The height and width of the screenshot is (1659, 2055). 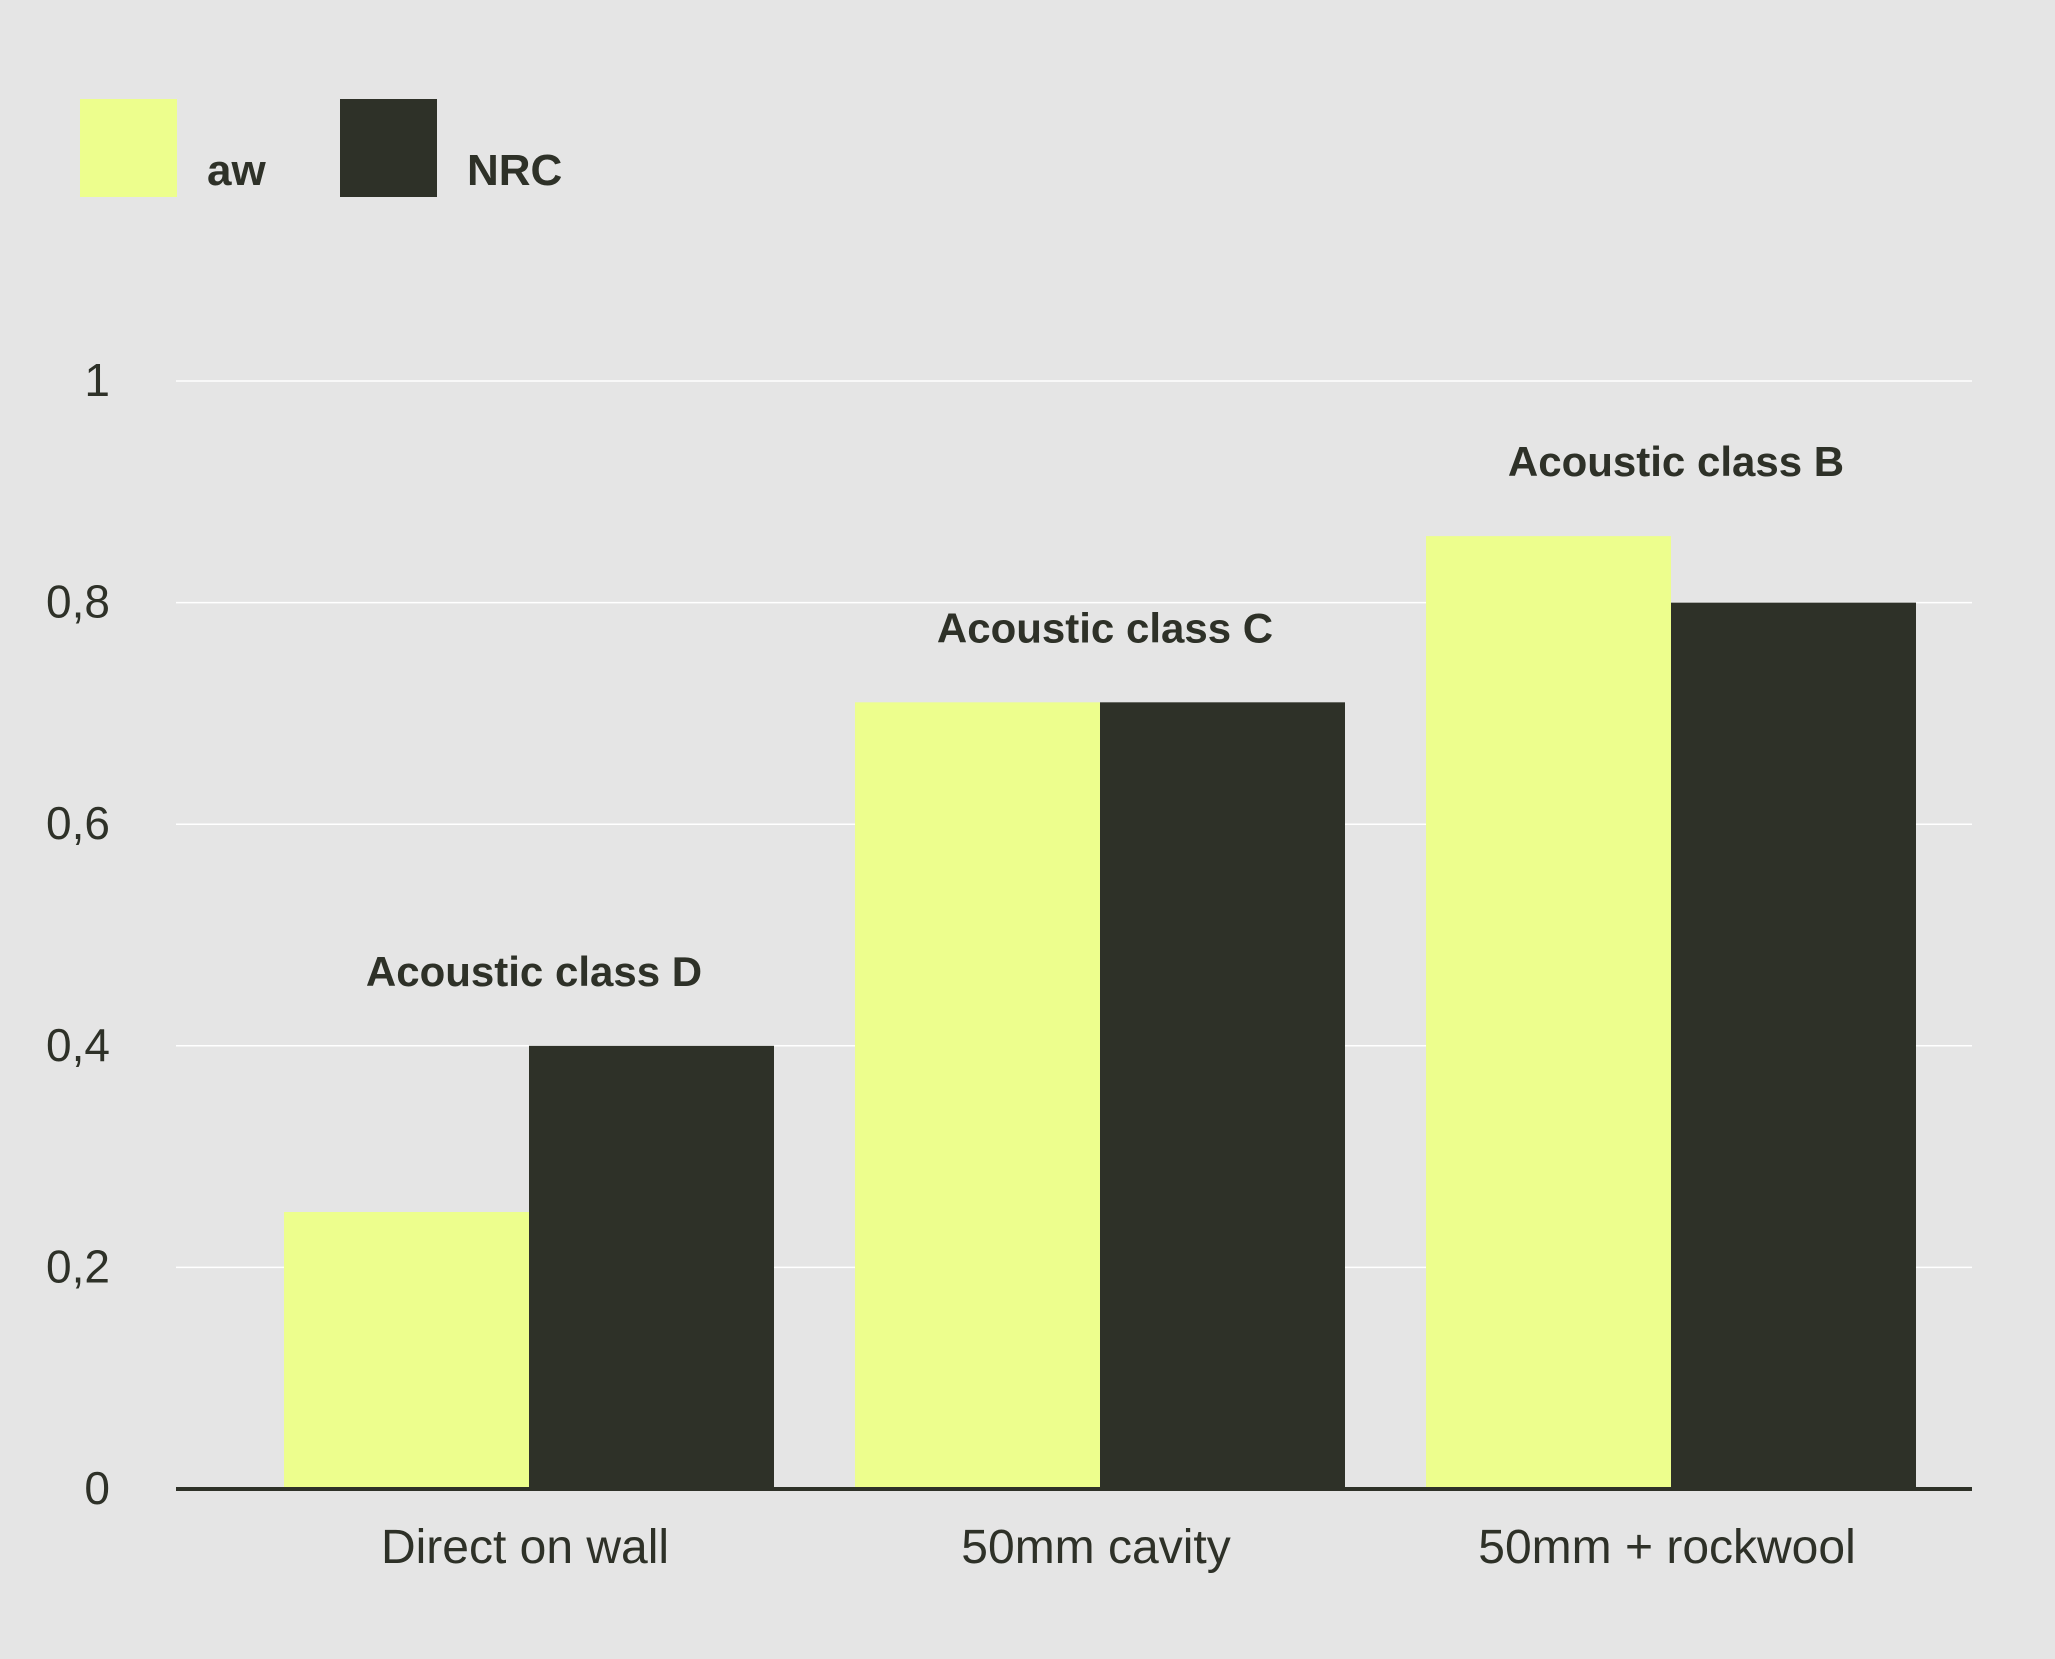 What do you see at coordinates (236, 170) in the screenshot?
I see `legend-label-aw: aw` at bounding box center [236, 170].